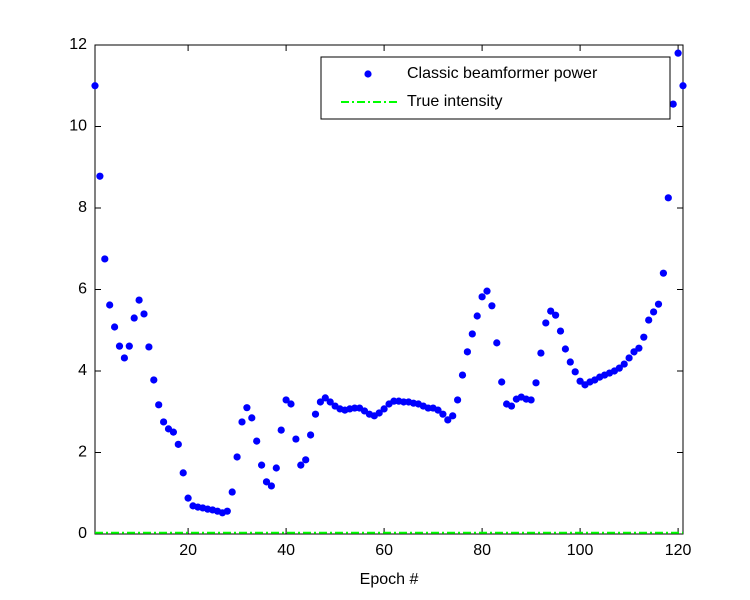  Describe the element at coordinates (78, 126) in the screenshot. I see `y-tick-label: 10` at that location.